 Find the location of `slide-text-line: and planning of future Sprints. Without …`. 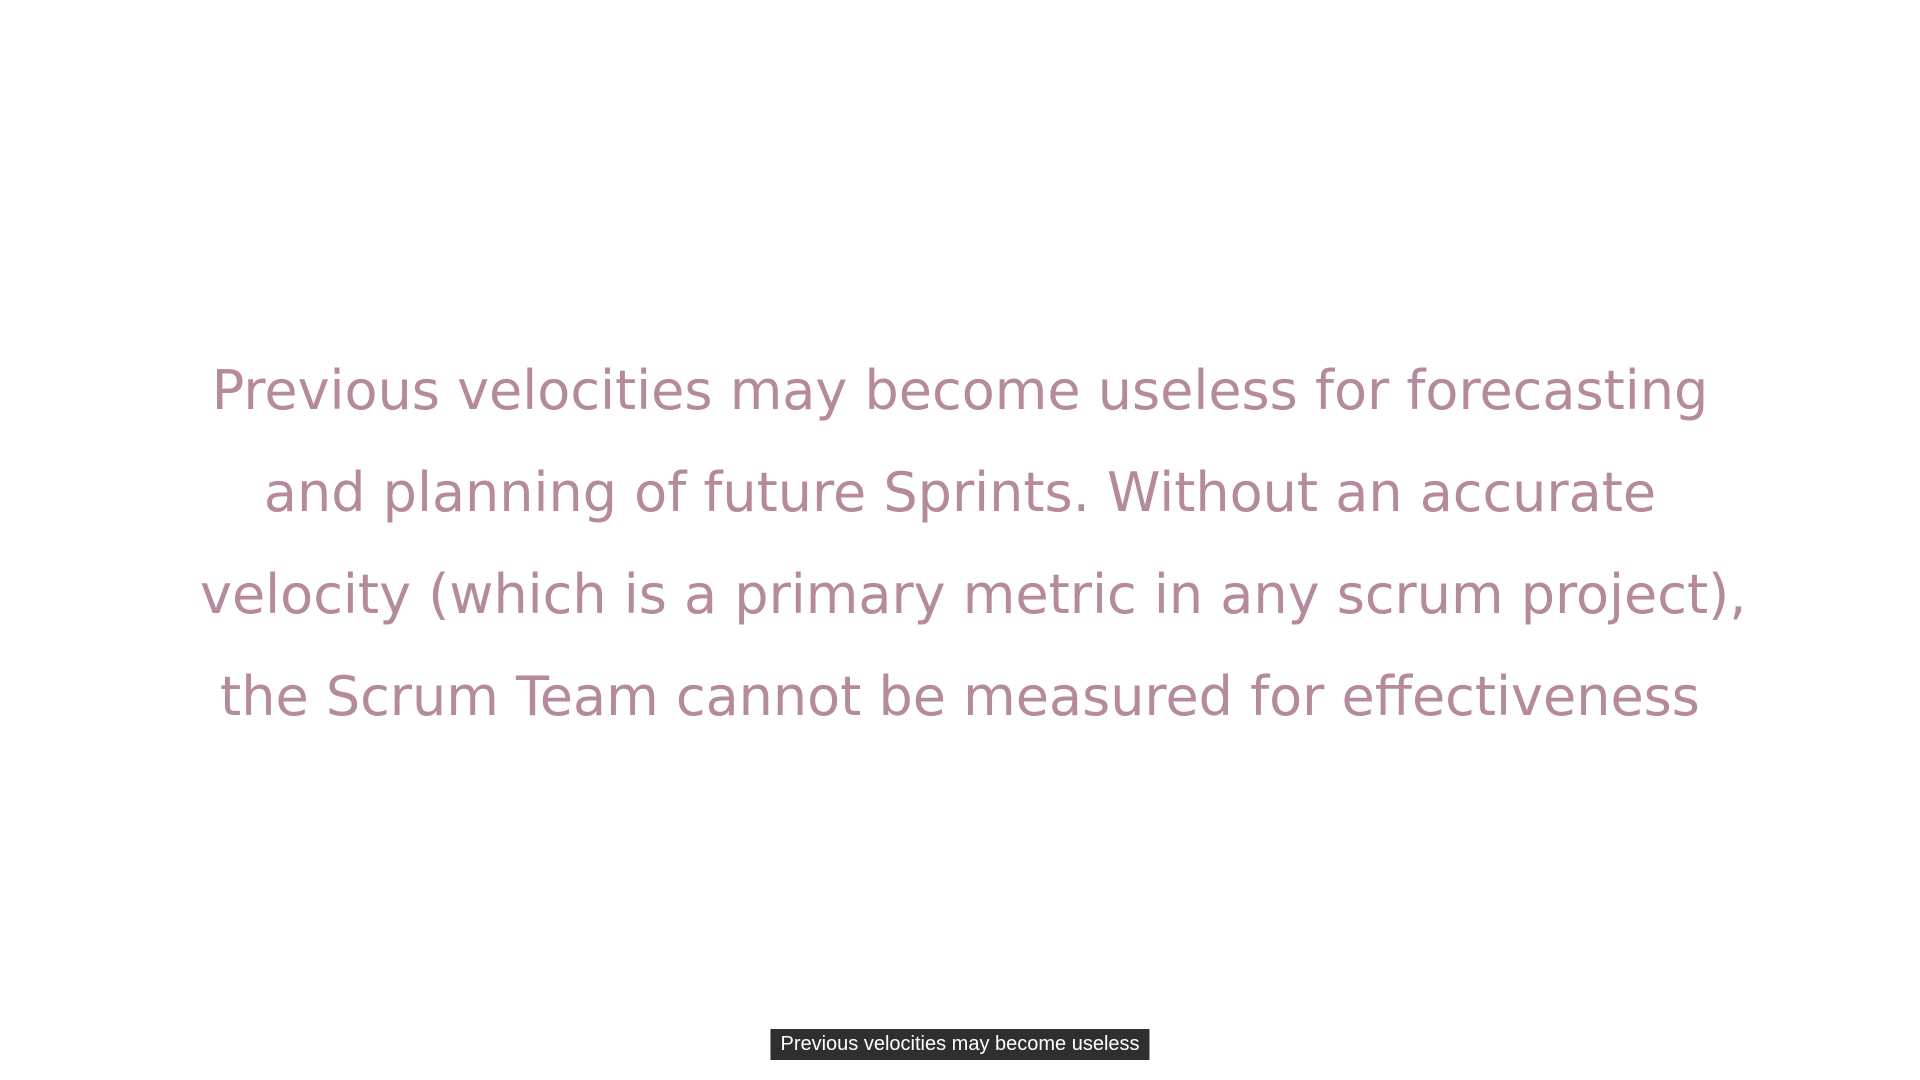

slide-text-line: and planning of future Sprints. Without … is located at coordinates (960, 492).